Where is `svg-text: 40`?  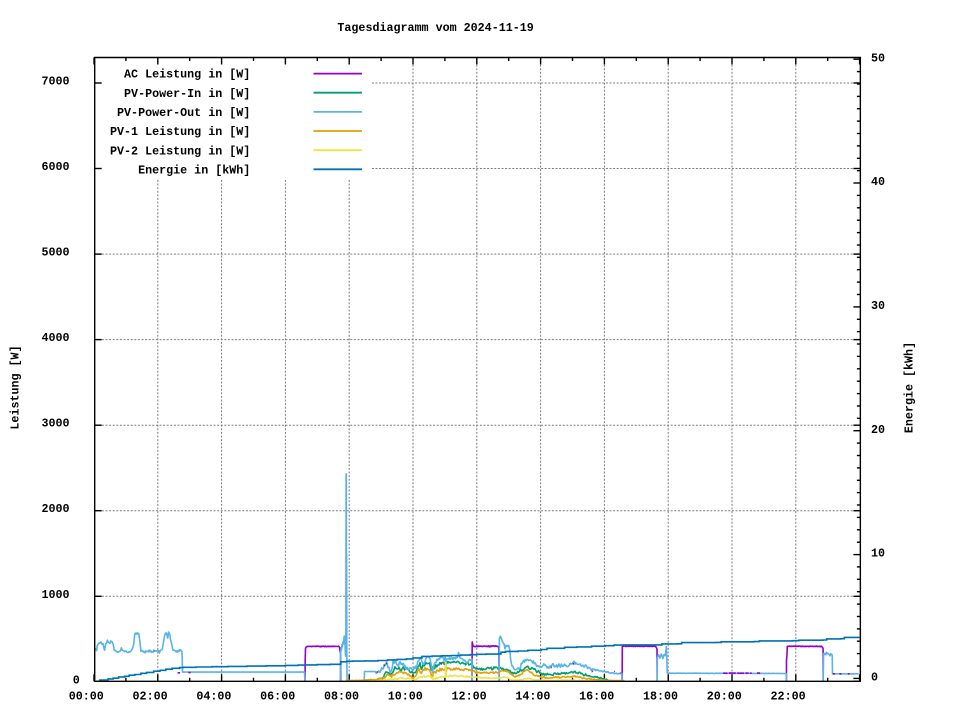 svg-text: 40 is located at coordinates (878, 182).